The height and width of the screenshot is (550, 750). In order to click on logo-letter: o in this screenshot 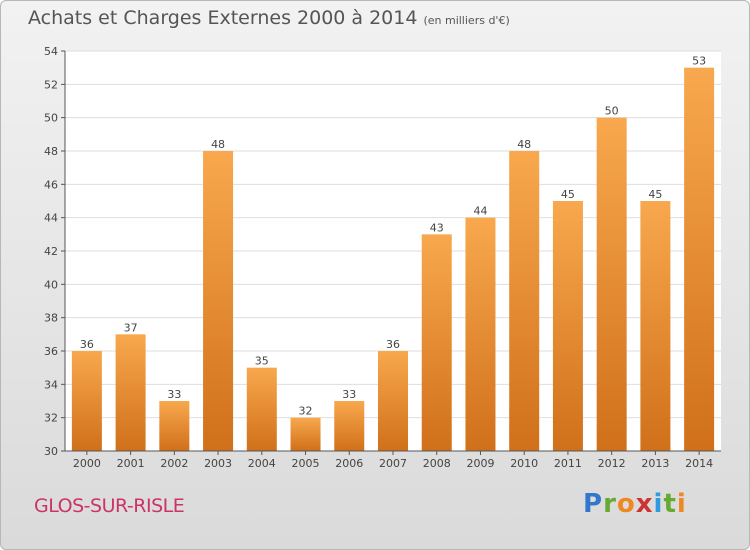, I will do `click(626, 504)`.